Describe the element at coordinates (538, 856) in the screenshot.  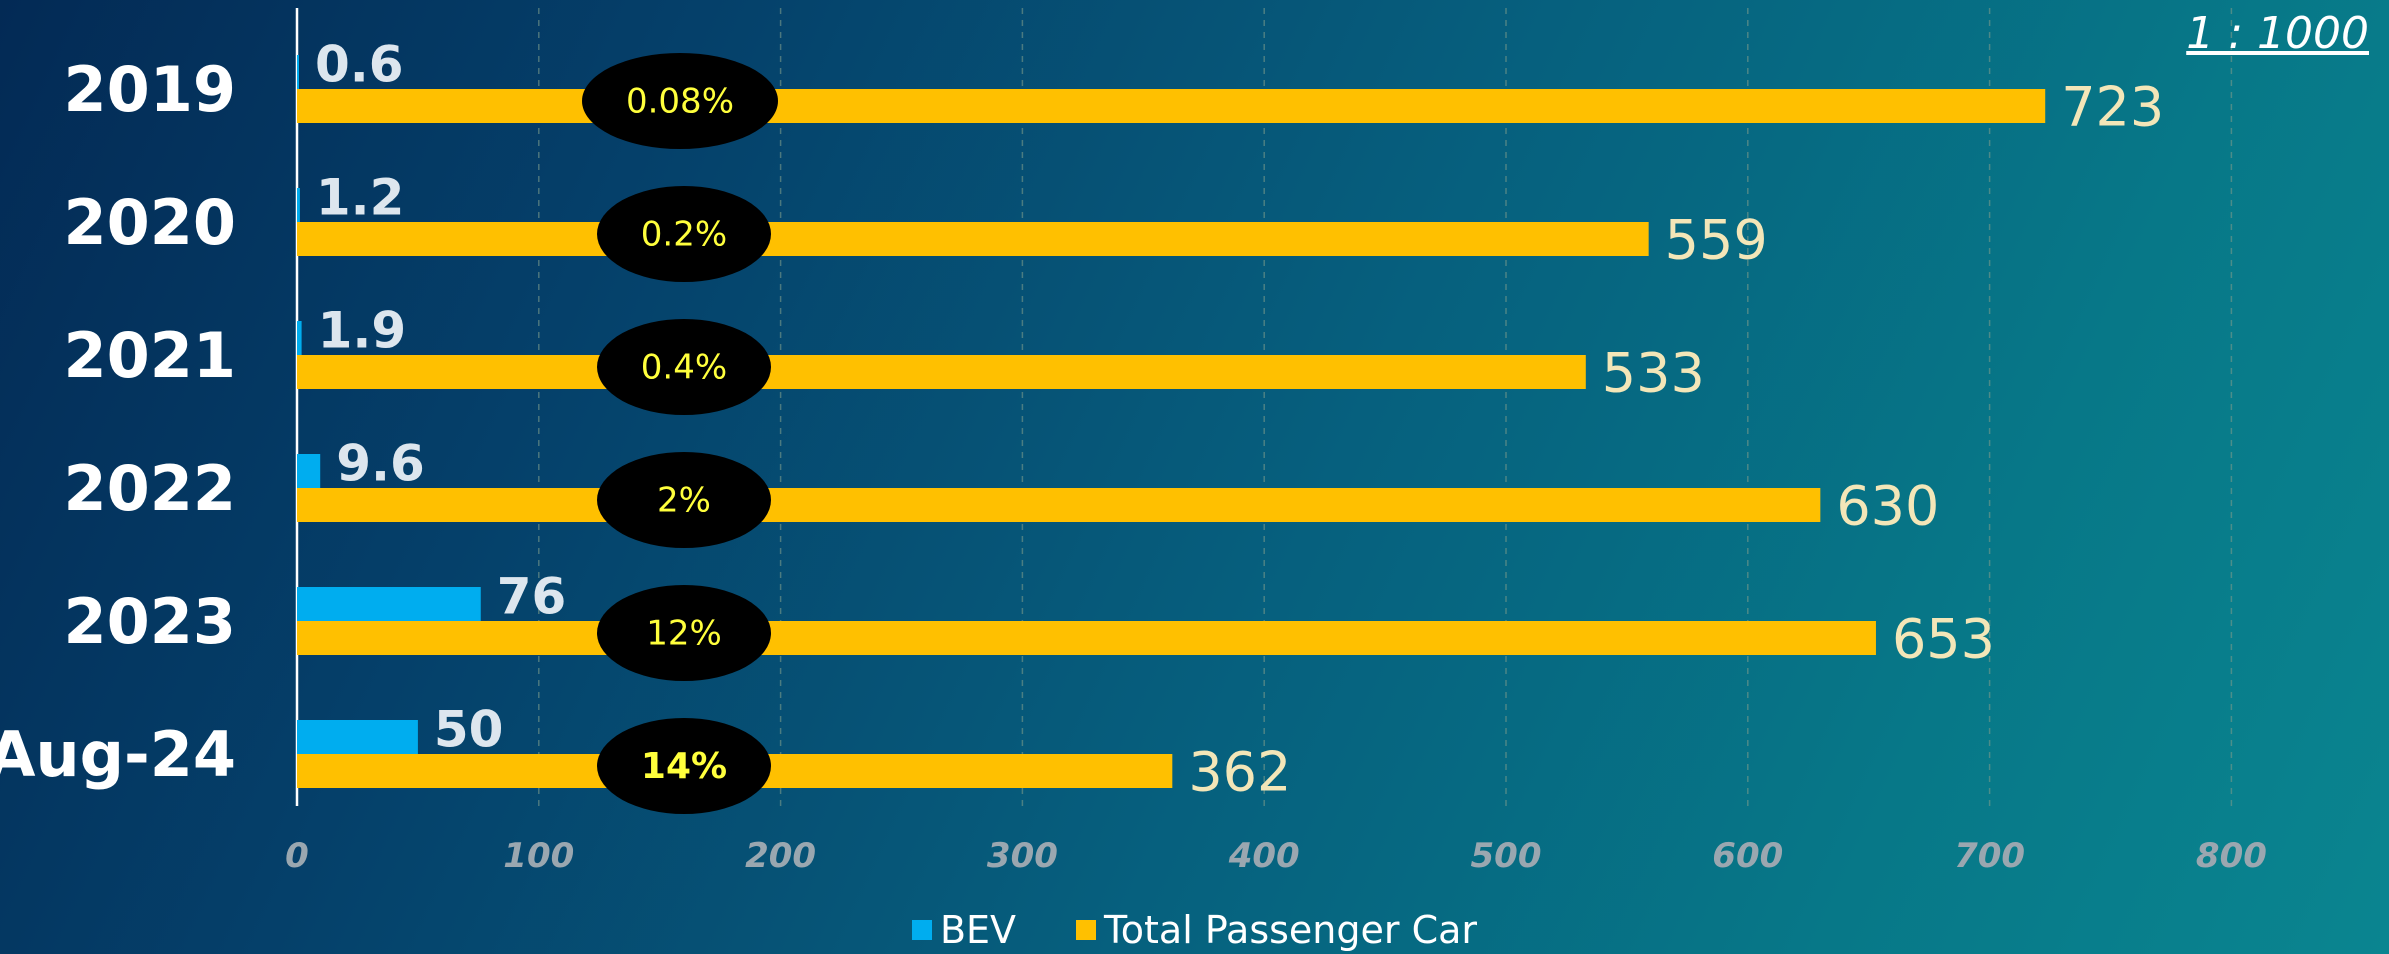
I see `x-tick-label: 100` at that location.